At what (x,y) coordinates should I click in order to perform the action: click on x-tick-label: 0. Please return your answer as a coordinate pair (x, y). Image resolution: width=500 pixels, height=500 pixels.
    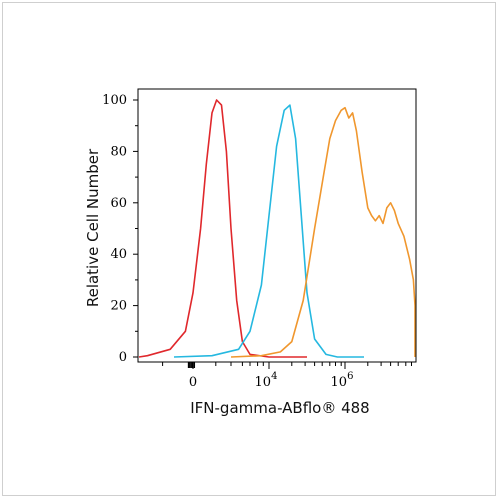
    Looking at the image, I should click on (193, 382).